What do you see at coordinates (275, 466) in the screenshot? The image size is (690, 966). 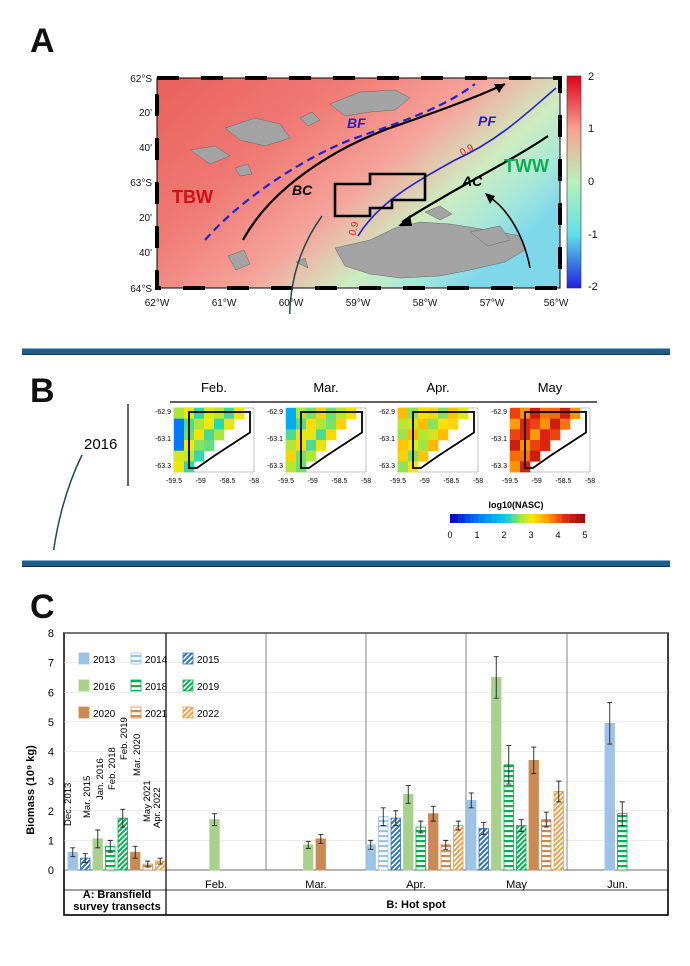 I see `heatmap-y-tick: -63.3` at bounding box center [275, 466].